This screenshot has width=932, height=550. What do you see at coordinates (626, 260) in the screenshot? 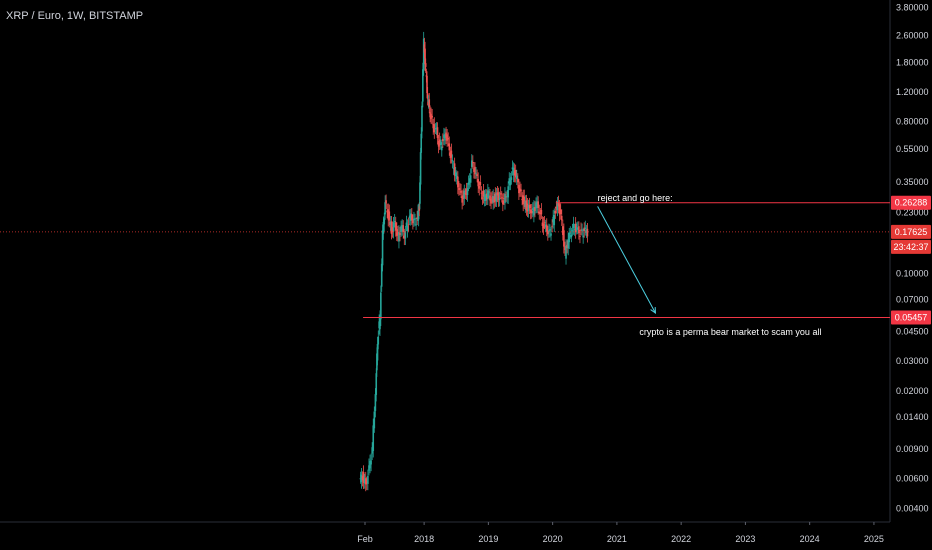
I see `arrow-line` at bounding box center [626, 260].